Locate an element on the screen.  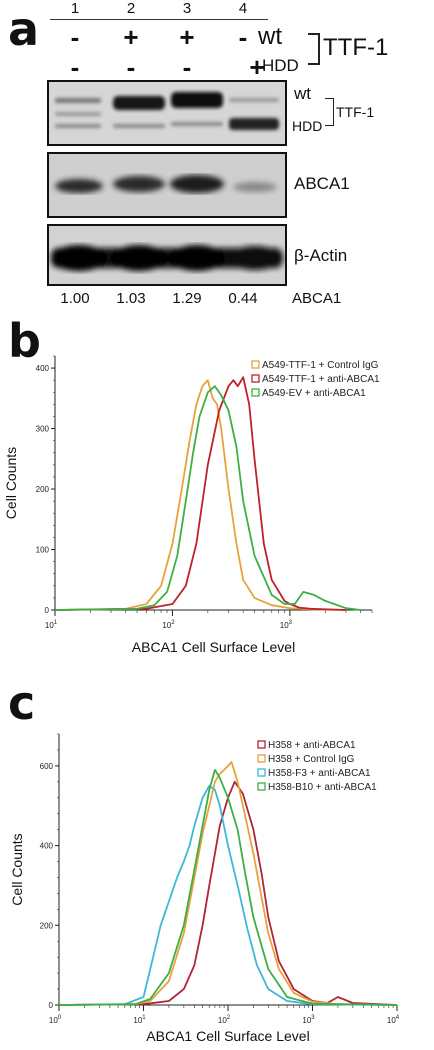
panel-letter-a: a is located at coordinates (24, 29).